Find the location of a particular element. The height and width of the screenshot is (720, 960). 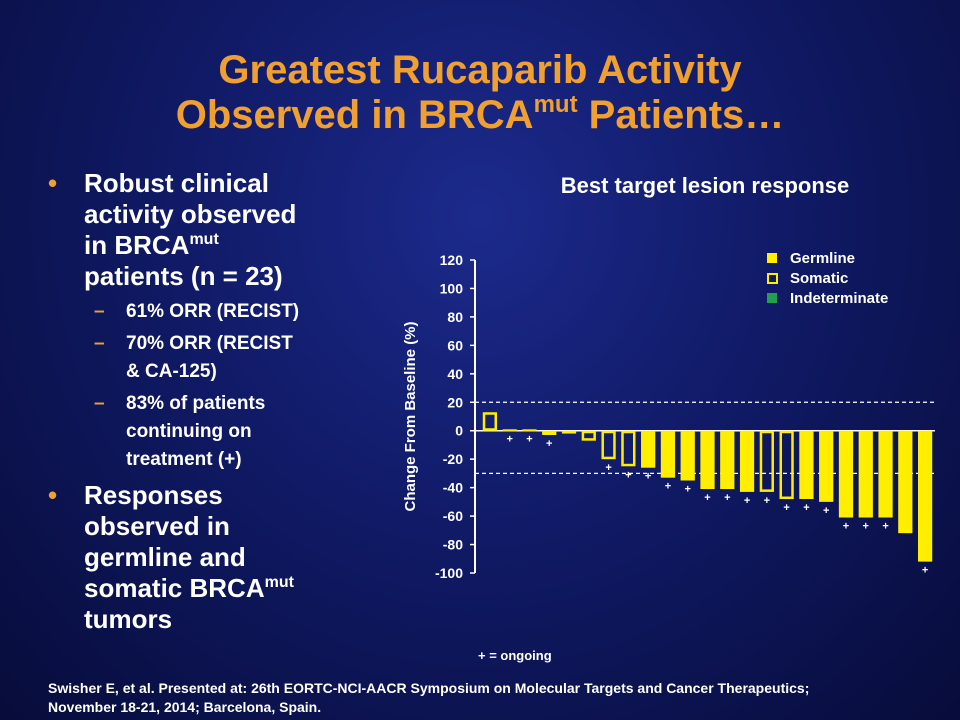

title-superscript: mut is located at coordinates (555, 104).